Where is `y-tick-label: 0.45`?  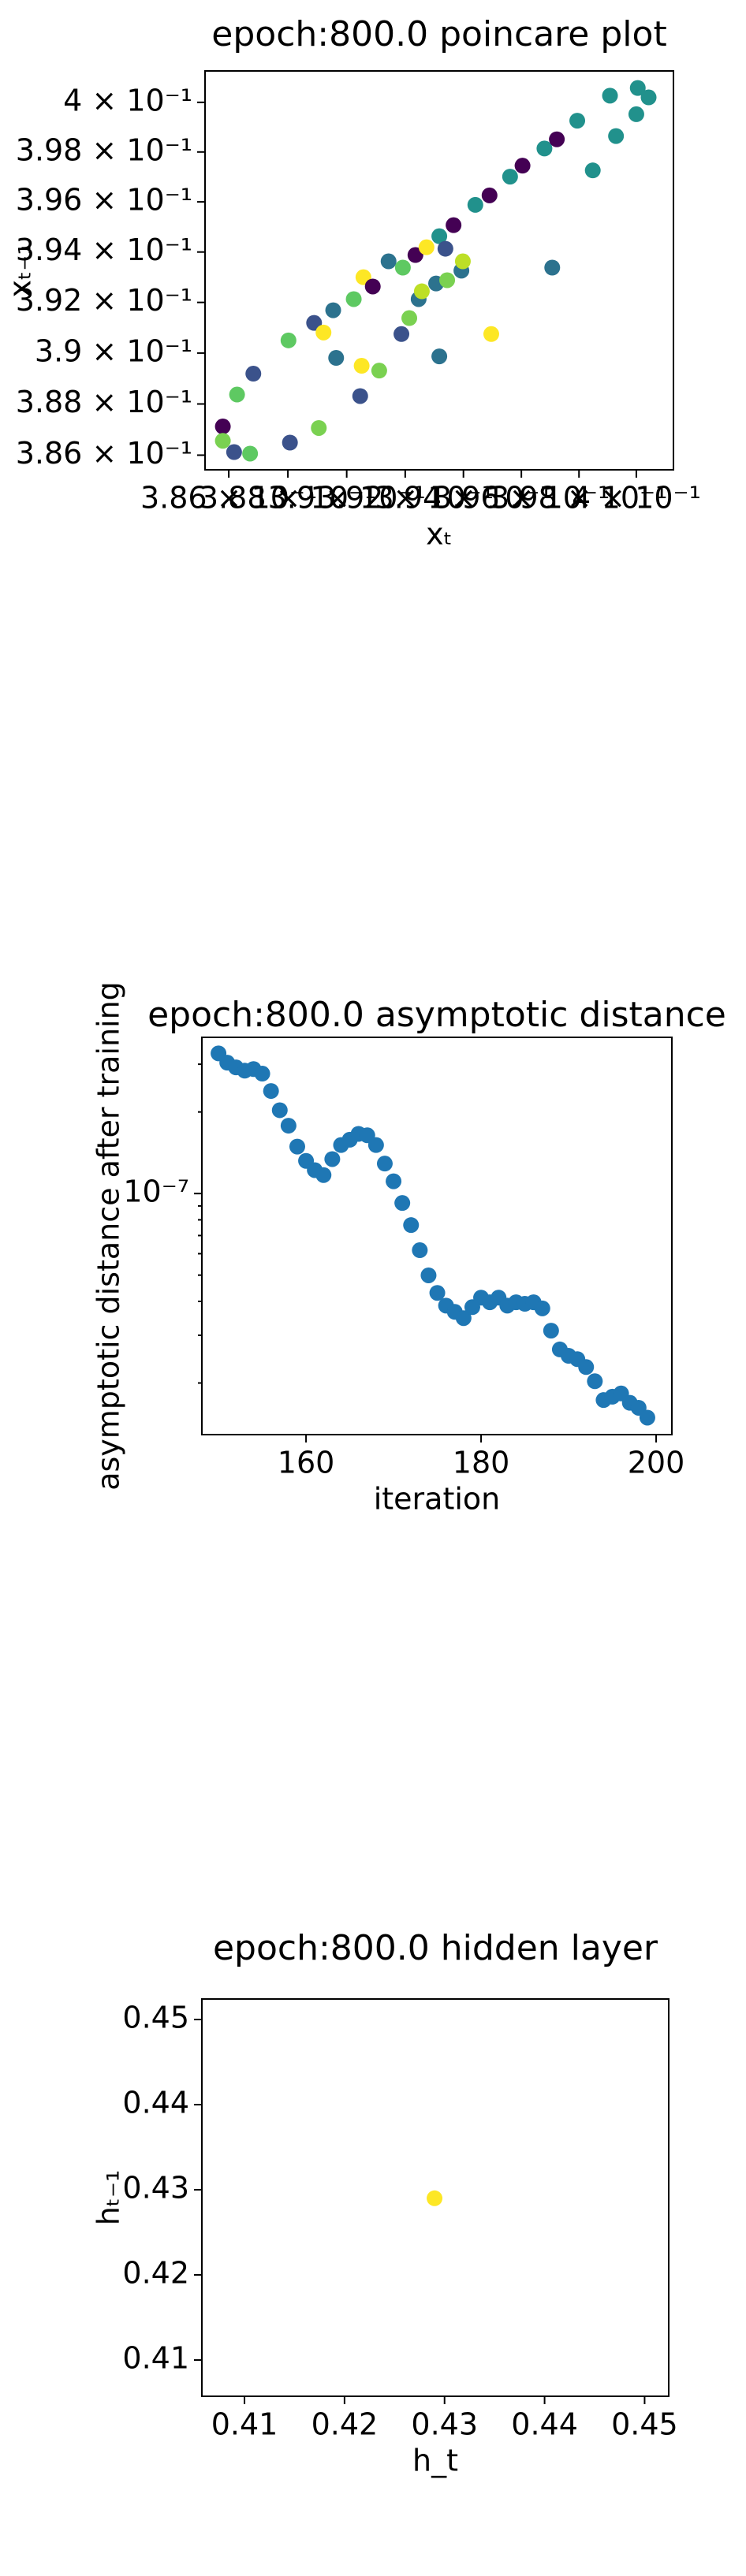
y-tick-label: 0.45 is located at coordinates (155, 2018).